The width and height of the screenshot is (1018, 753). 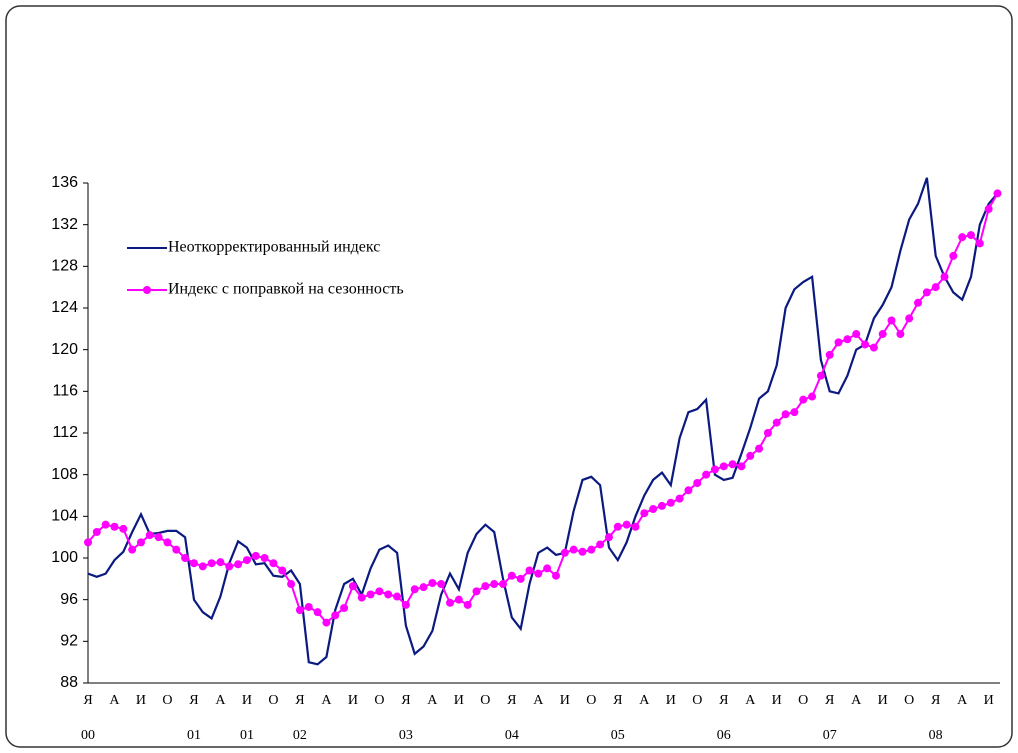 What do you see at coordinates (64, 516) in the screenshot?
I see `y-tick-label: 104` at bounding box center [64, 516].